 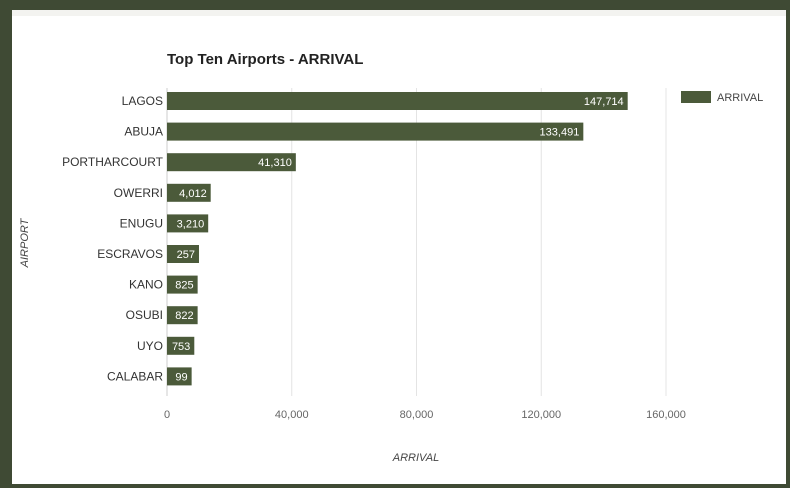 What do you see at coordinates (142, 101) in the screenshot?
I see `category-label: LAGOS` at bounding box center [142, 101].